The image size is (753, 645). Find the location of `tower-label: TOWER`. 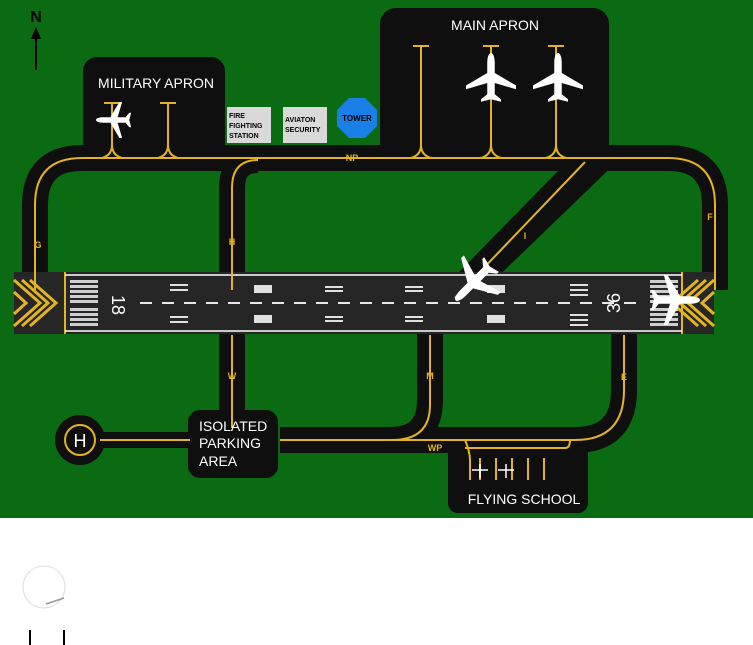

tower-label: TOWER is located at coordinates (357, 118).